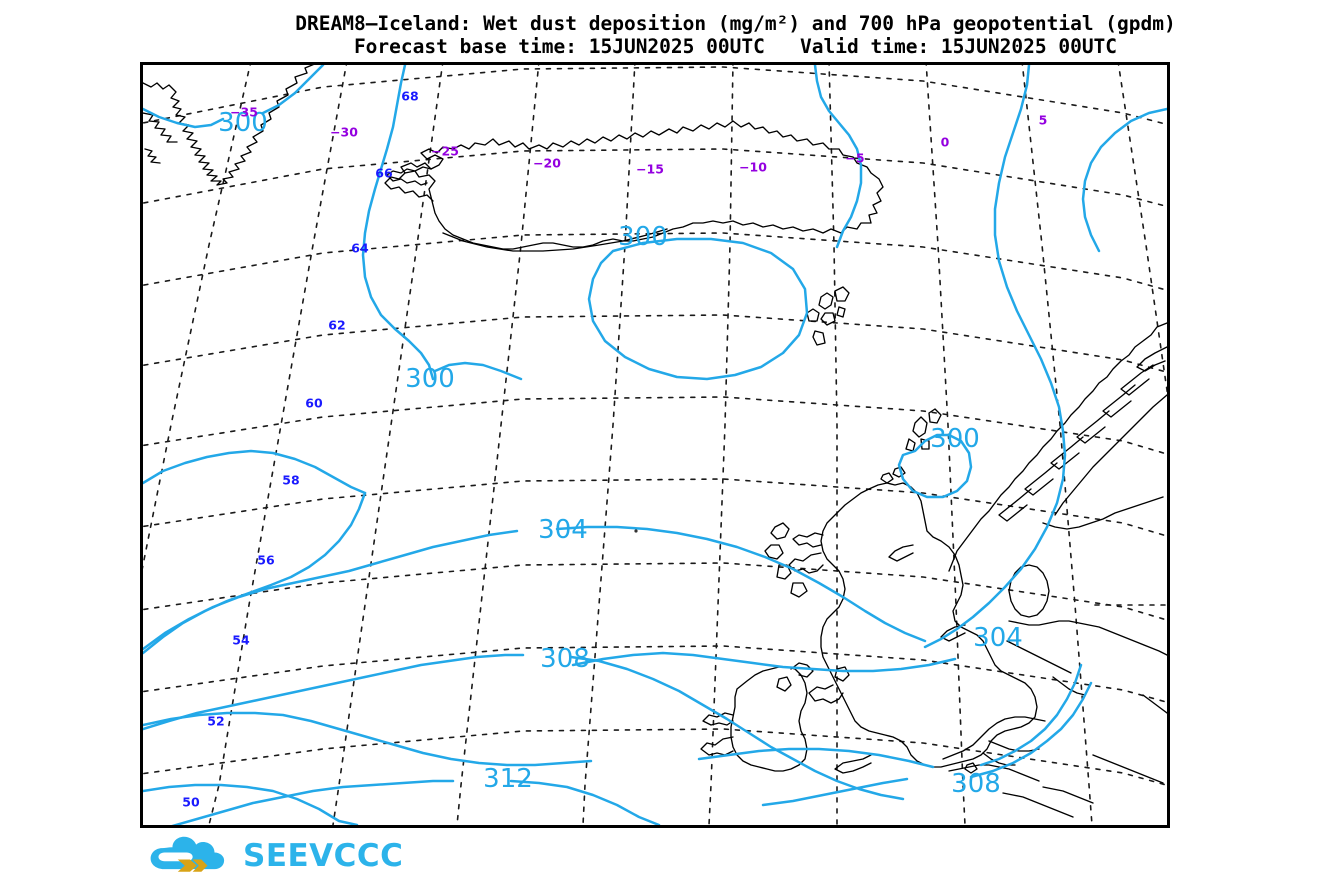 The image size is (1329, 885). What do you see at coordinates (953, 633) in the screenshot?
I see `coastline-gb-east-humber` at bounding box center [953, 633].